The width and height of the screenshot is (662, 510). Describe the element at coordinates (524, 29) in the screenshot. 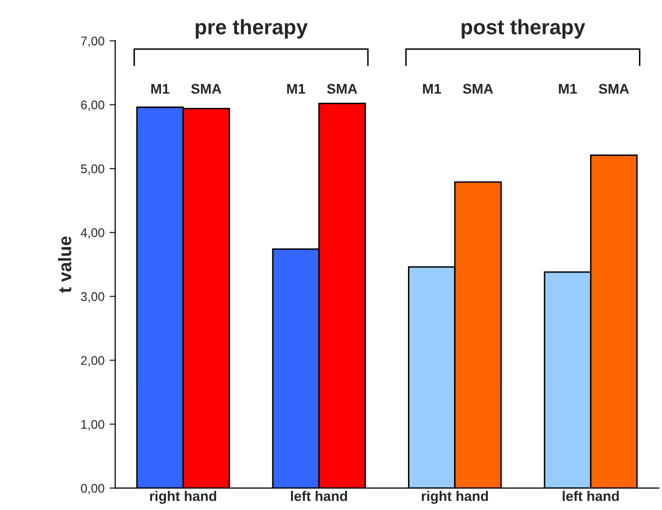

I see `text: post therapy` at that location.